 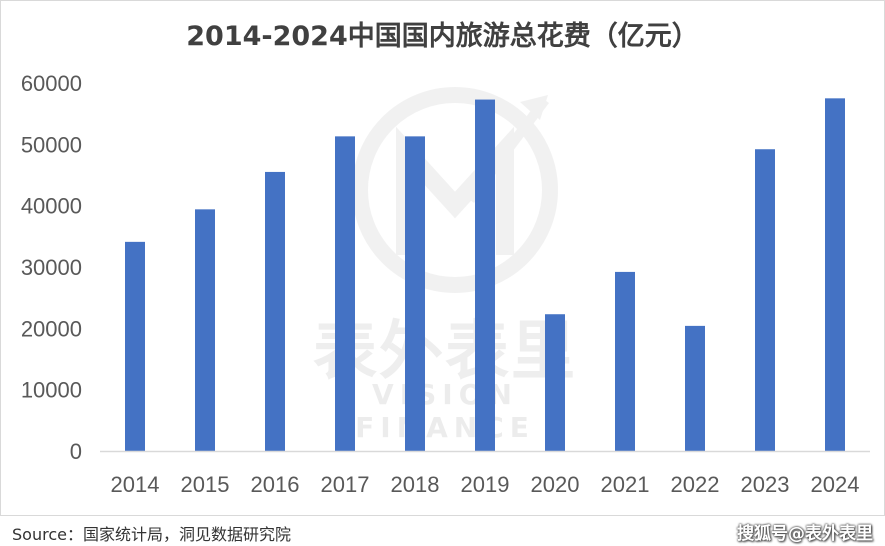 What do you see at coordinates (275, 311) in the screenshot?
I see `bar-2016` at bounding box center [275, 311].